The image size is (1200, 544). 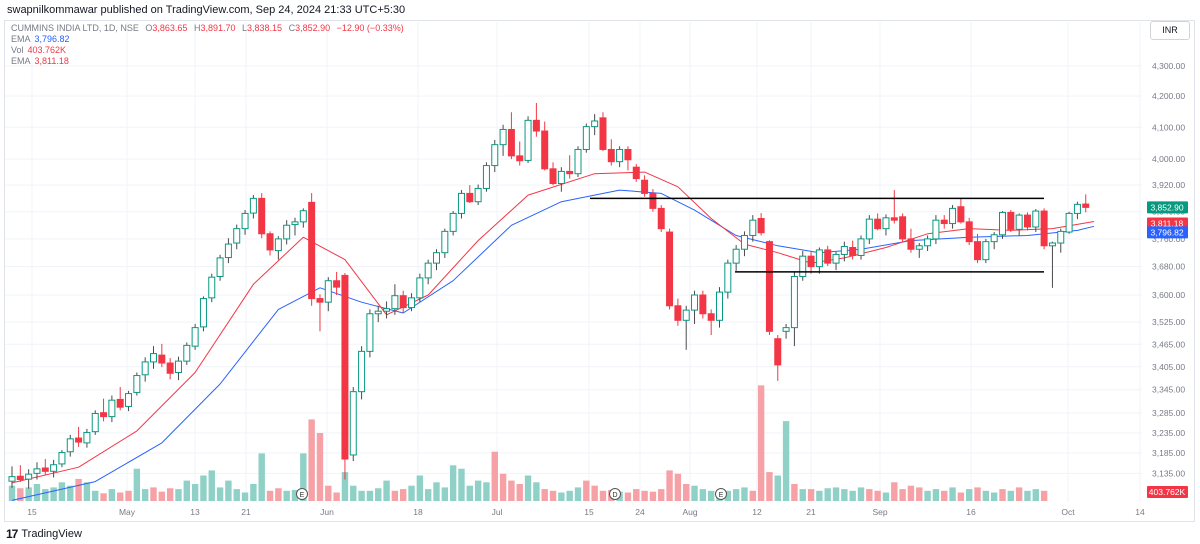 What do you see at coordinates (1170, 30) in the screenshot?
I see `currency-button: INR` at bounding box center [1170, 30].